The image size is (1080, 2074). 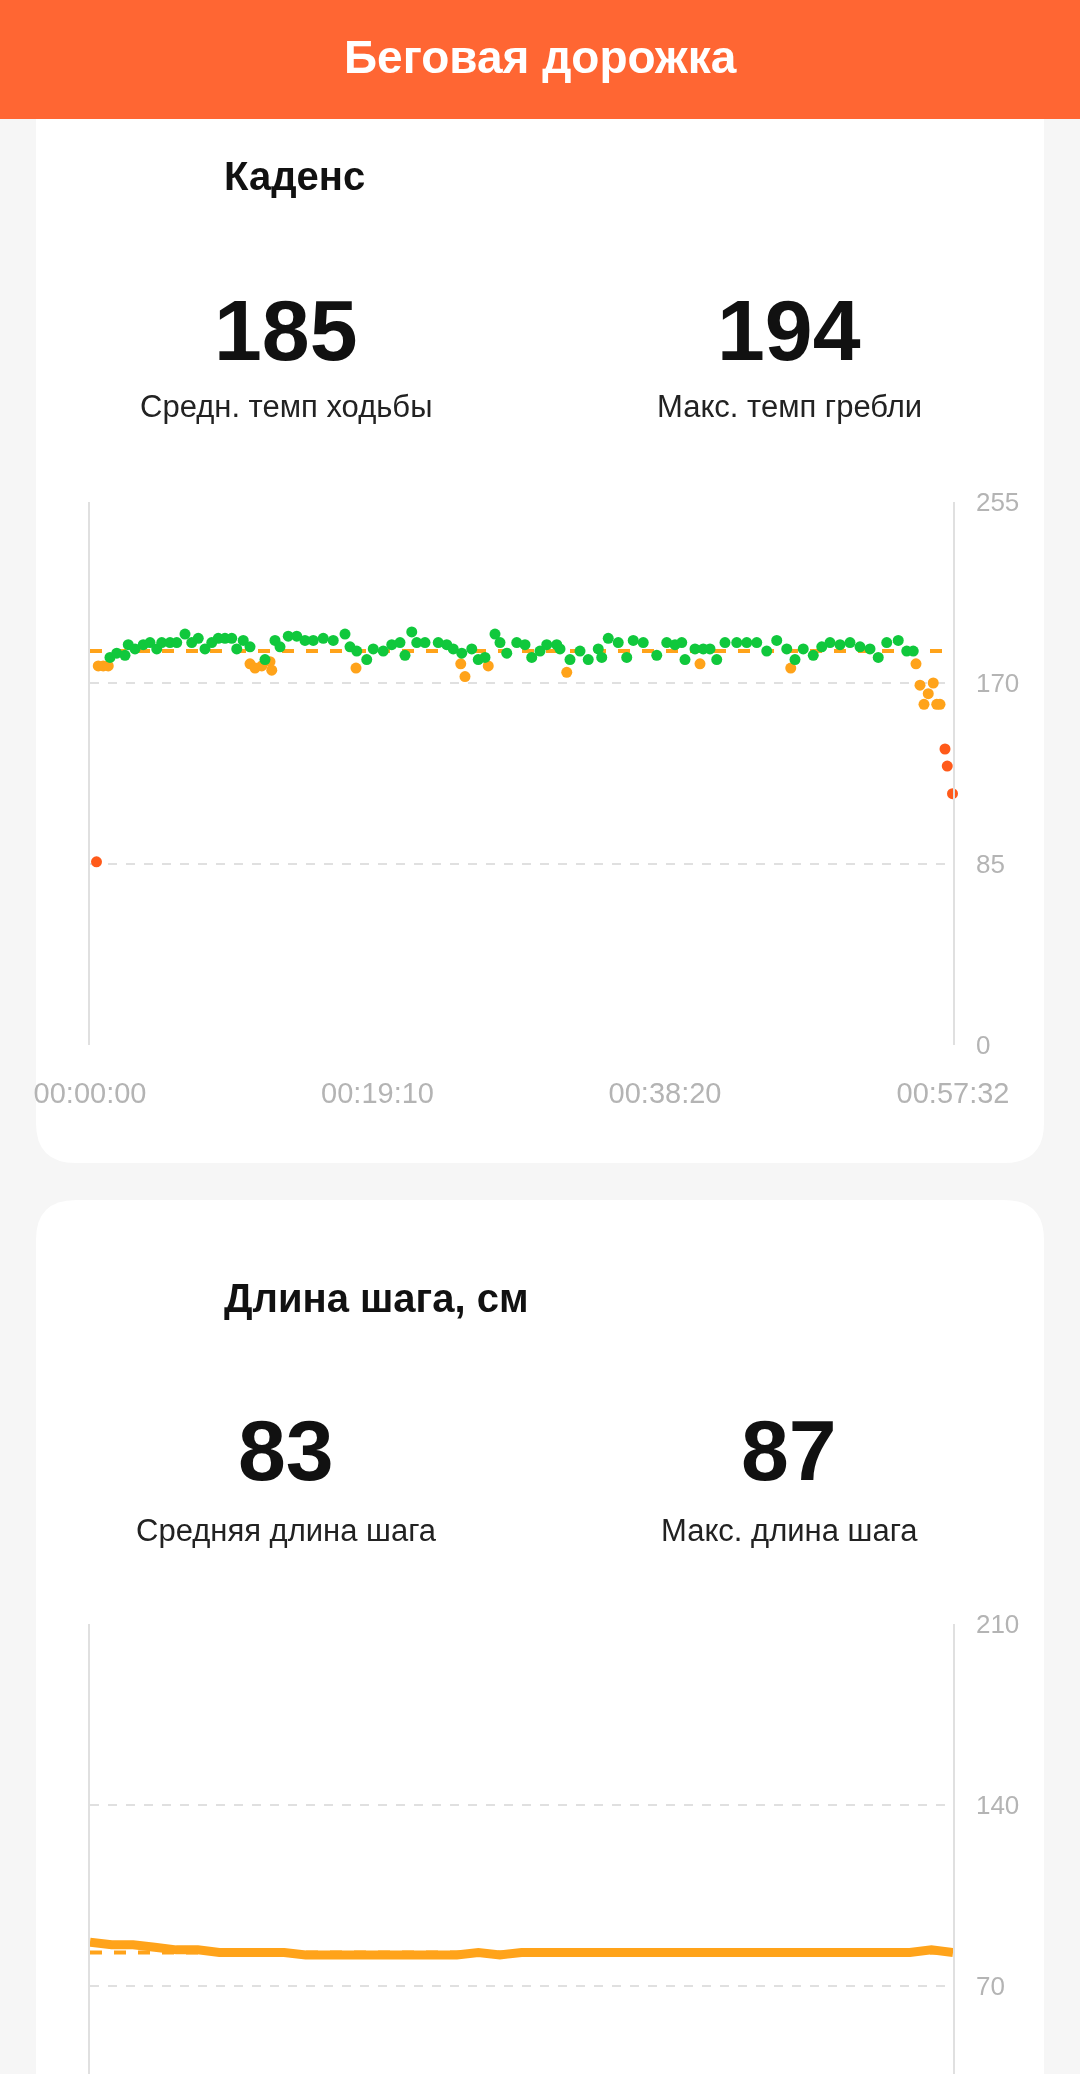 What do you see at coordinates (665, 1093) in the screenshot?
I see `x-tick-label: 00:38:20` at bounding box center [665, 1093].